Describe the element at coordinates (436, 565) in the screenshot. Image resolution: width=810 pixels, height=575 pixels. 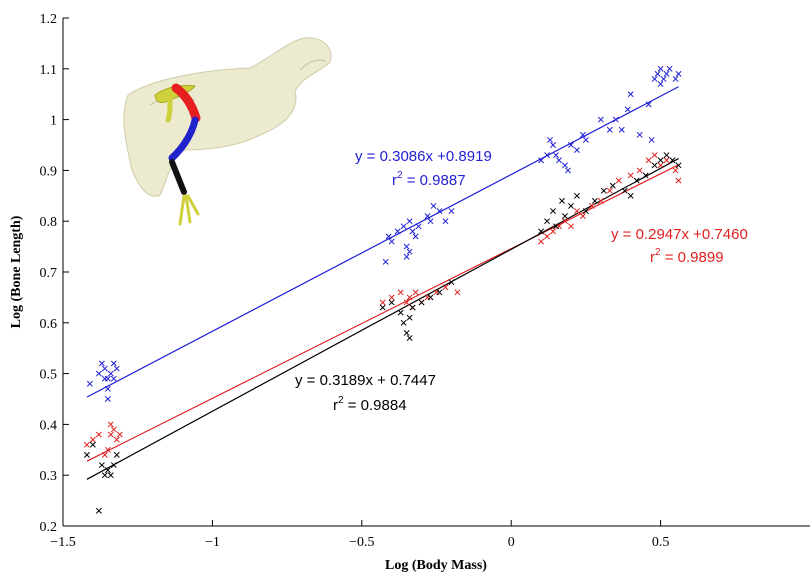
I see `x-axis-title: Log (Body Mass)` at that location.